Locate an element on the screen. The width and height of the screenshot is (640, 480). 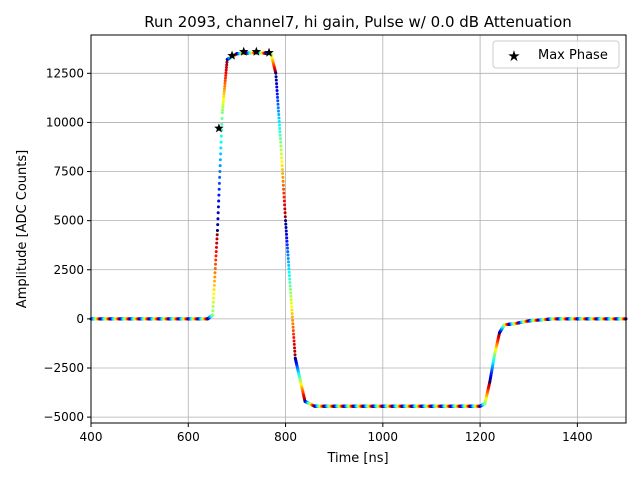
y-tick-label: 12500 is located at coordinates (65, 73).